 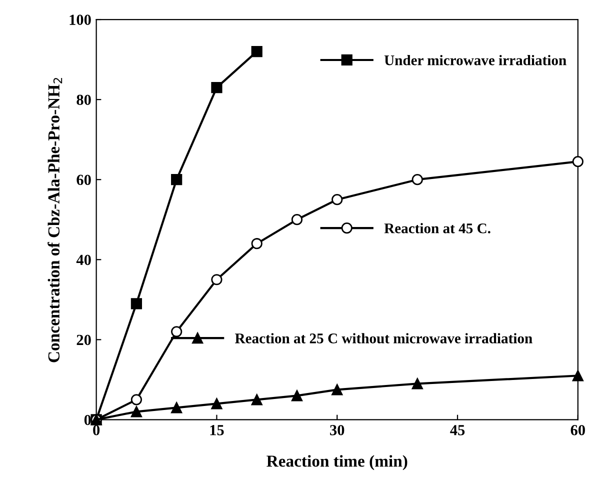 I want to click on y-tick-label: 20, so click(x=83, y=340).